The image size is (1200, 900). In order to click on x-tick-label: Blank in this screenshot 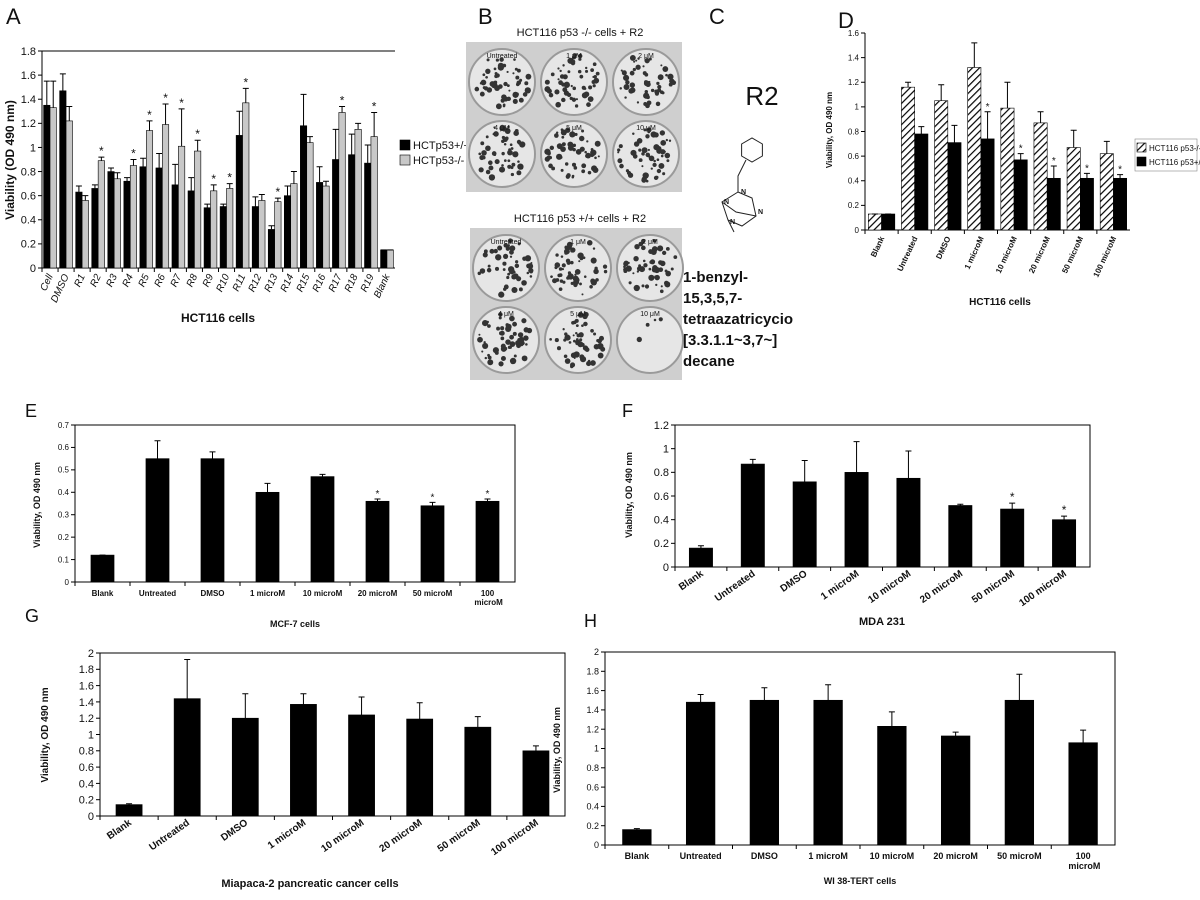, I will do `click(638, 856)`.